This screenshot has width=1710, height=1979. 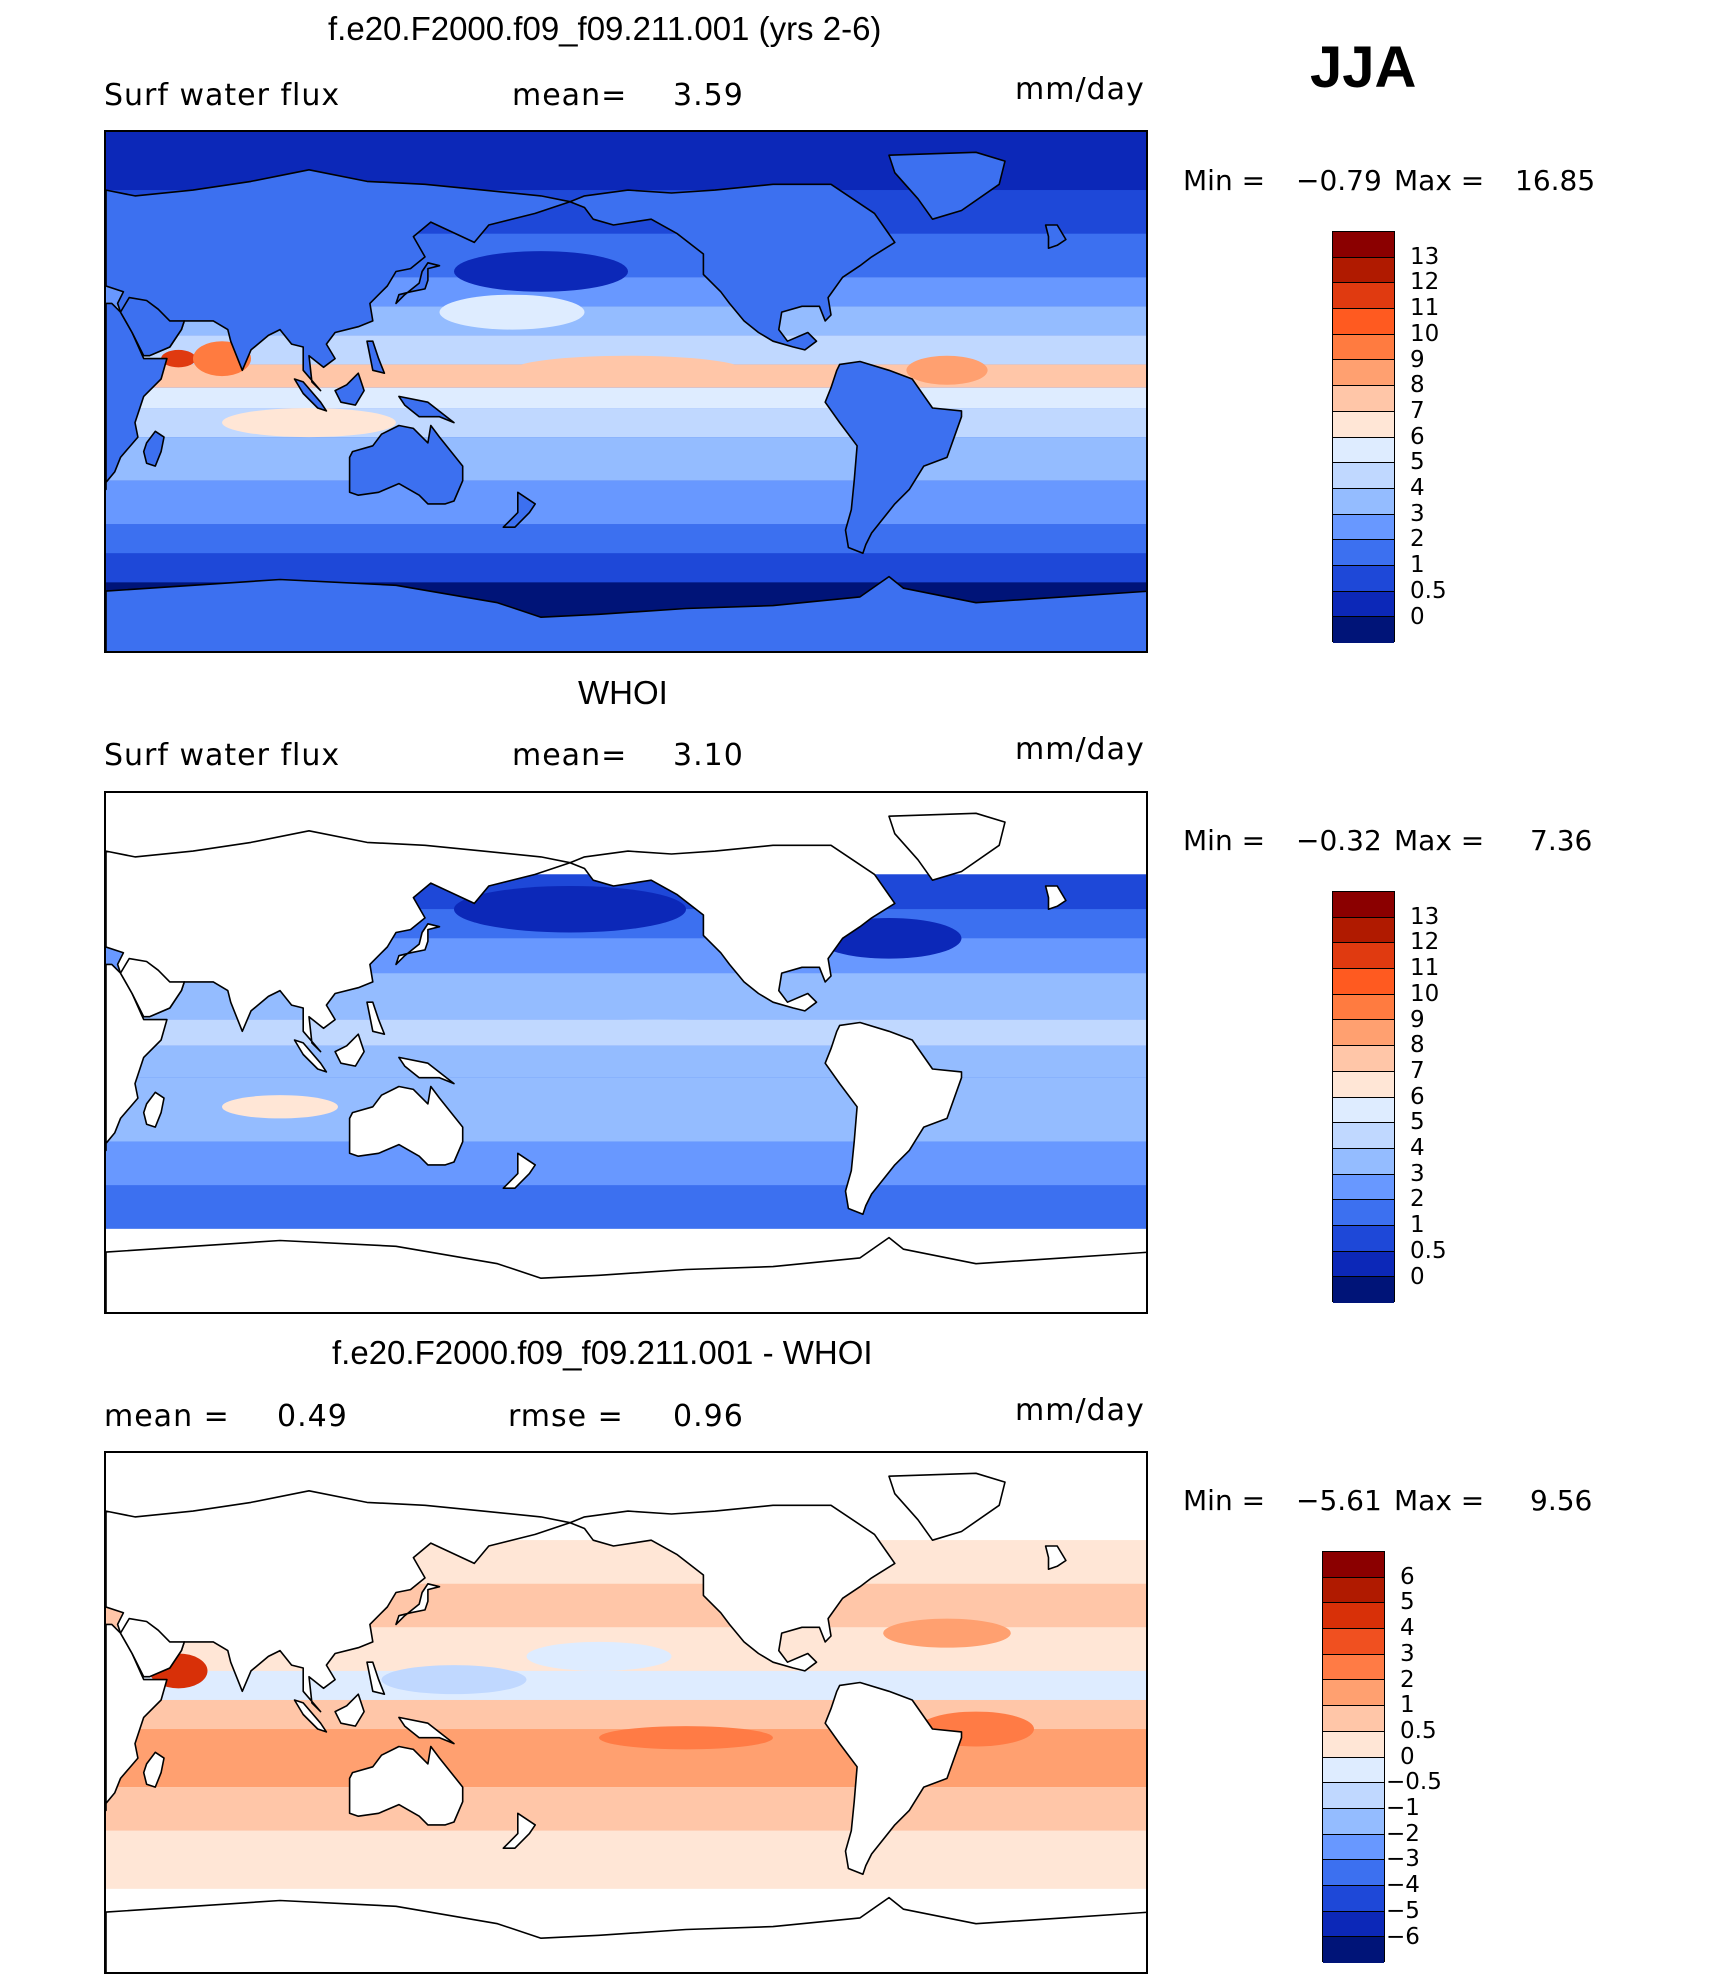 I want to click on panel3-colorbar, so click(x=1353, y=1757).